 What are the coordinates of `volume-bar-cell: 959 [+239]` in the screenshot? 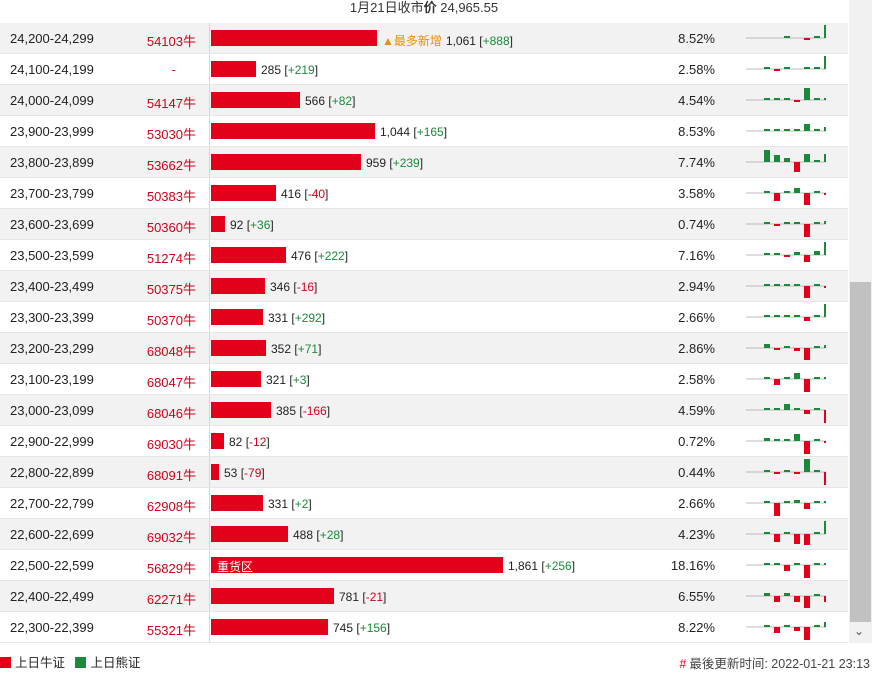 It's located at (434, 162).